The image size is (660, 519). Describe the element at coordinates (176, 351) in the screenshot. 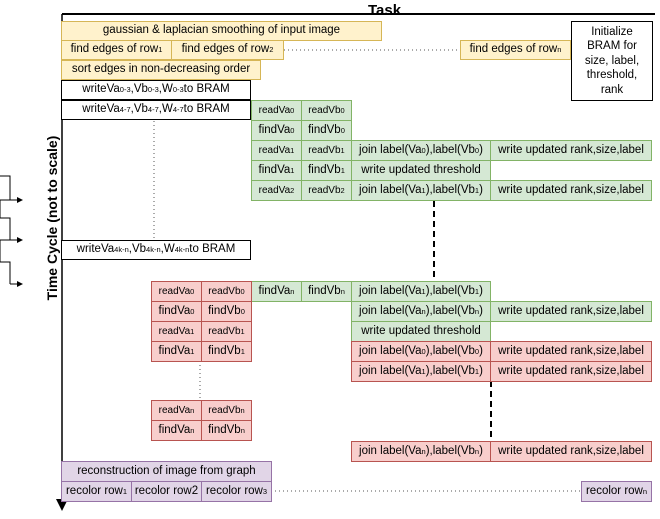

I see `red-find-va1-box: find Va 1` at that location.